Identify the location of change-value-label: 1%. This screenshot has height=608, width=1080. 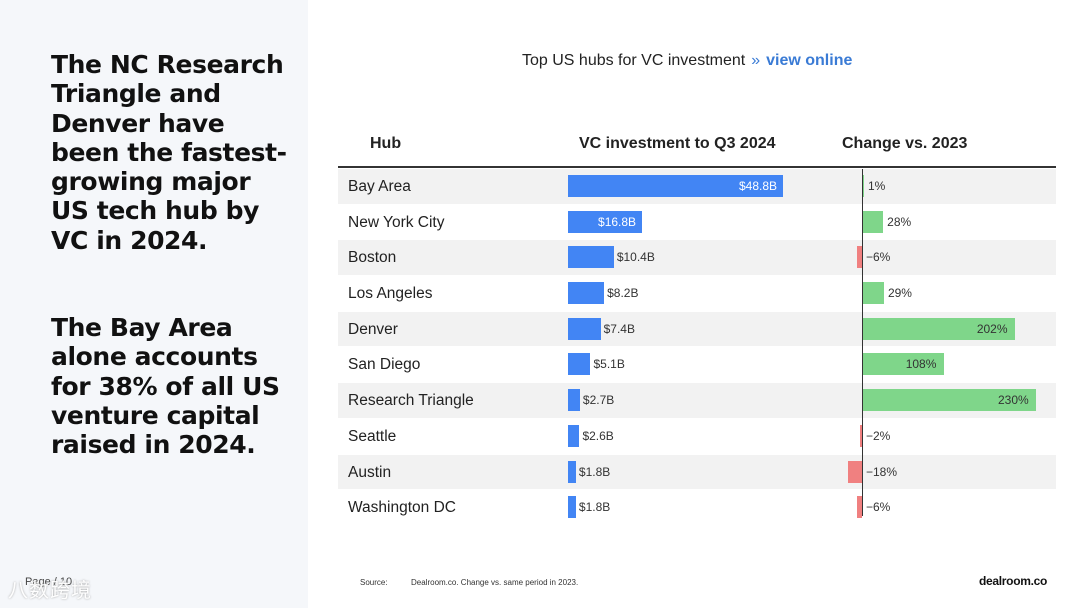
(877, 186).